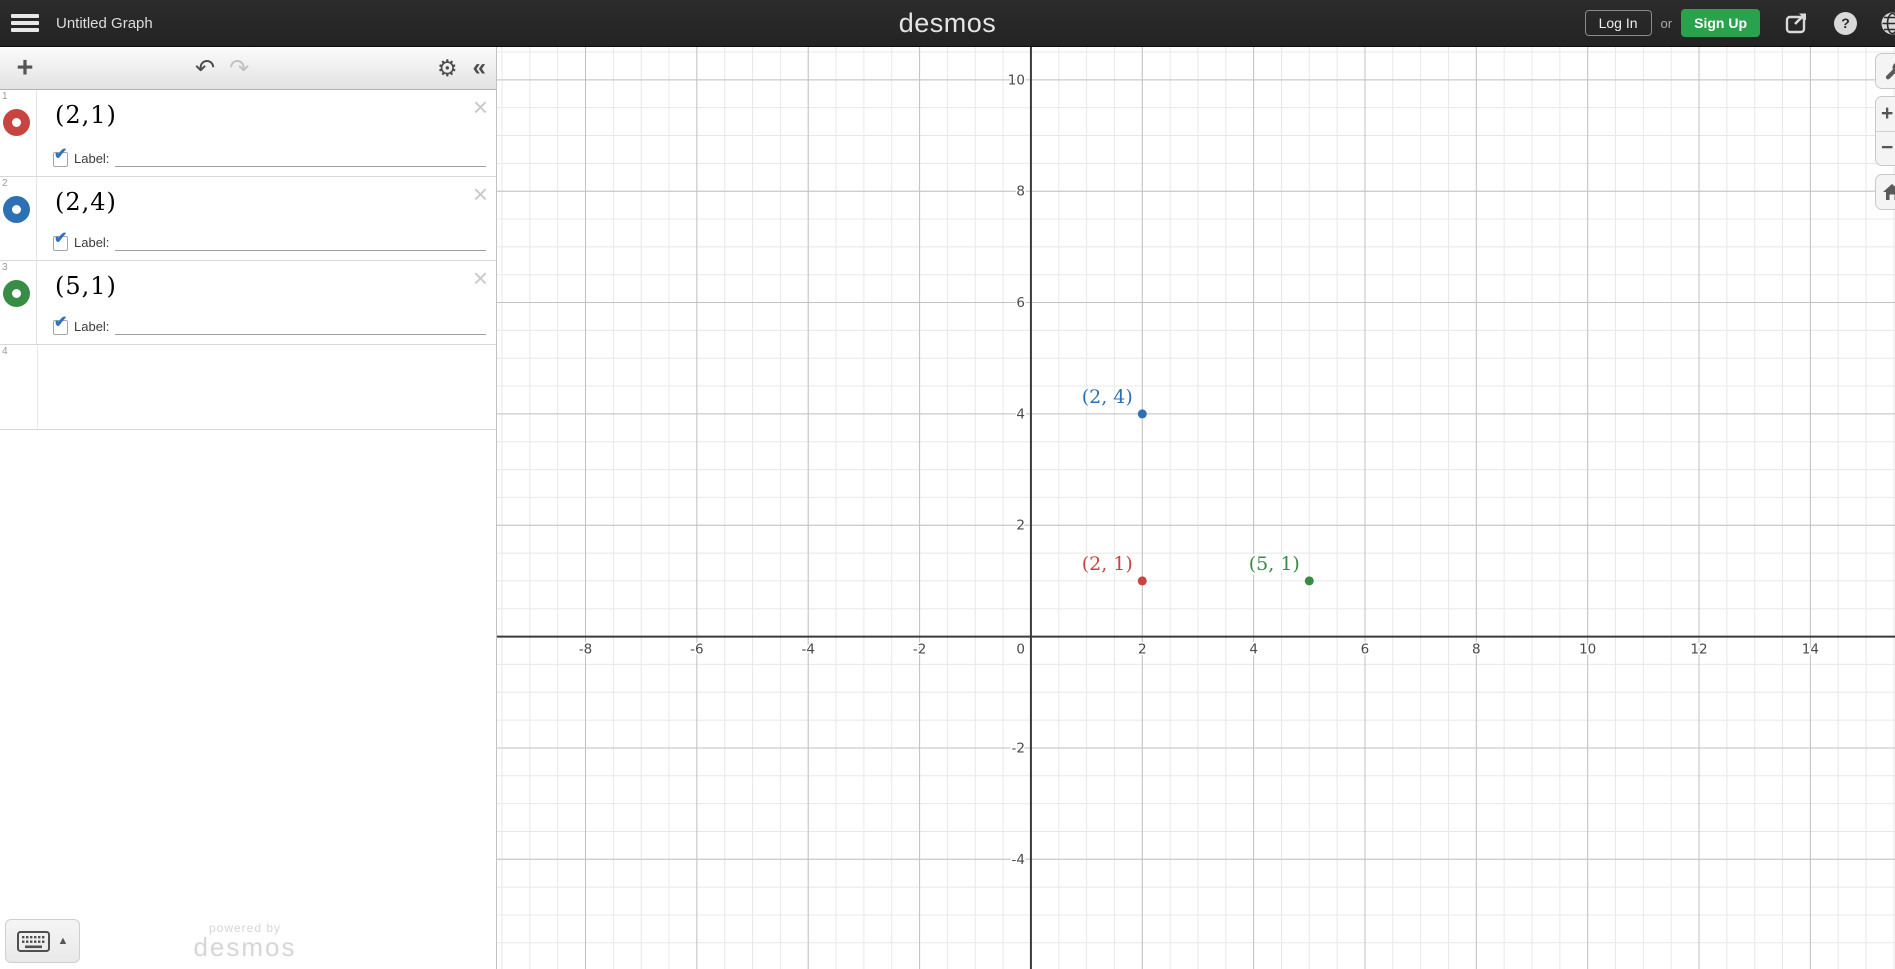  I want to click on zoom-in-button: +, so click(1887, 113).